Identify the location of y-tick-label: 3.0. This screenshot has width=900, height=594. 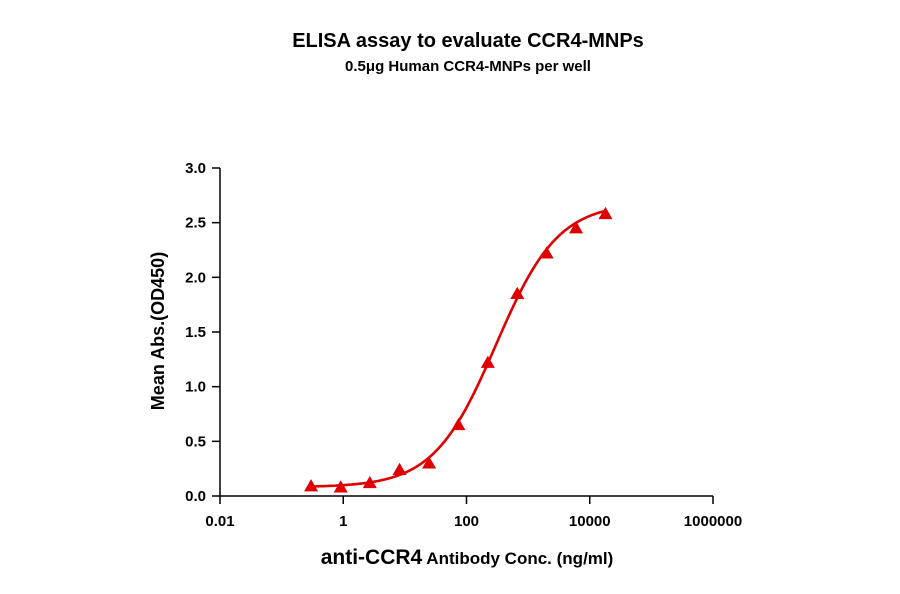
(195, 168).